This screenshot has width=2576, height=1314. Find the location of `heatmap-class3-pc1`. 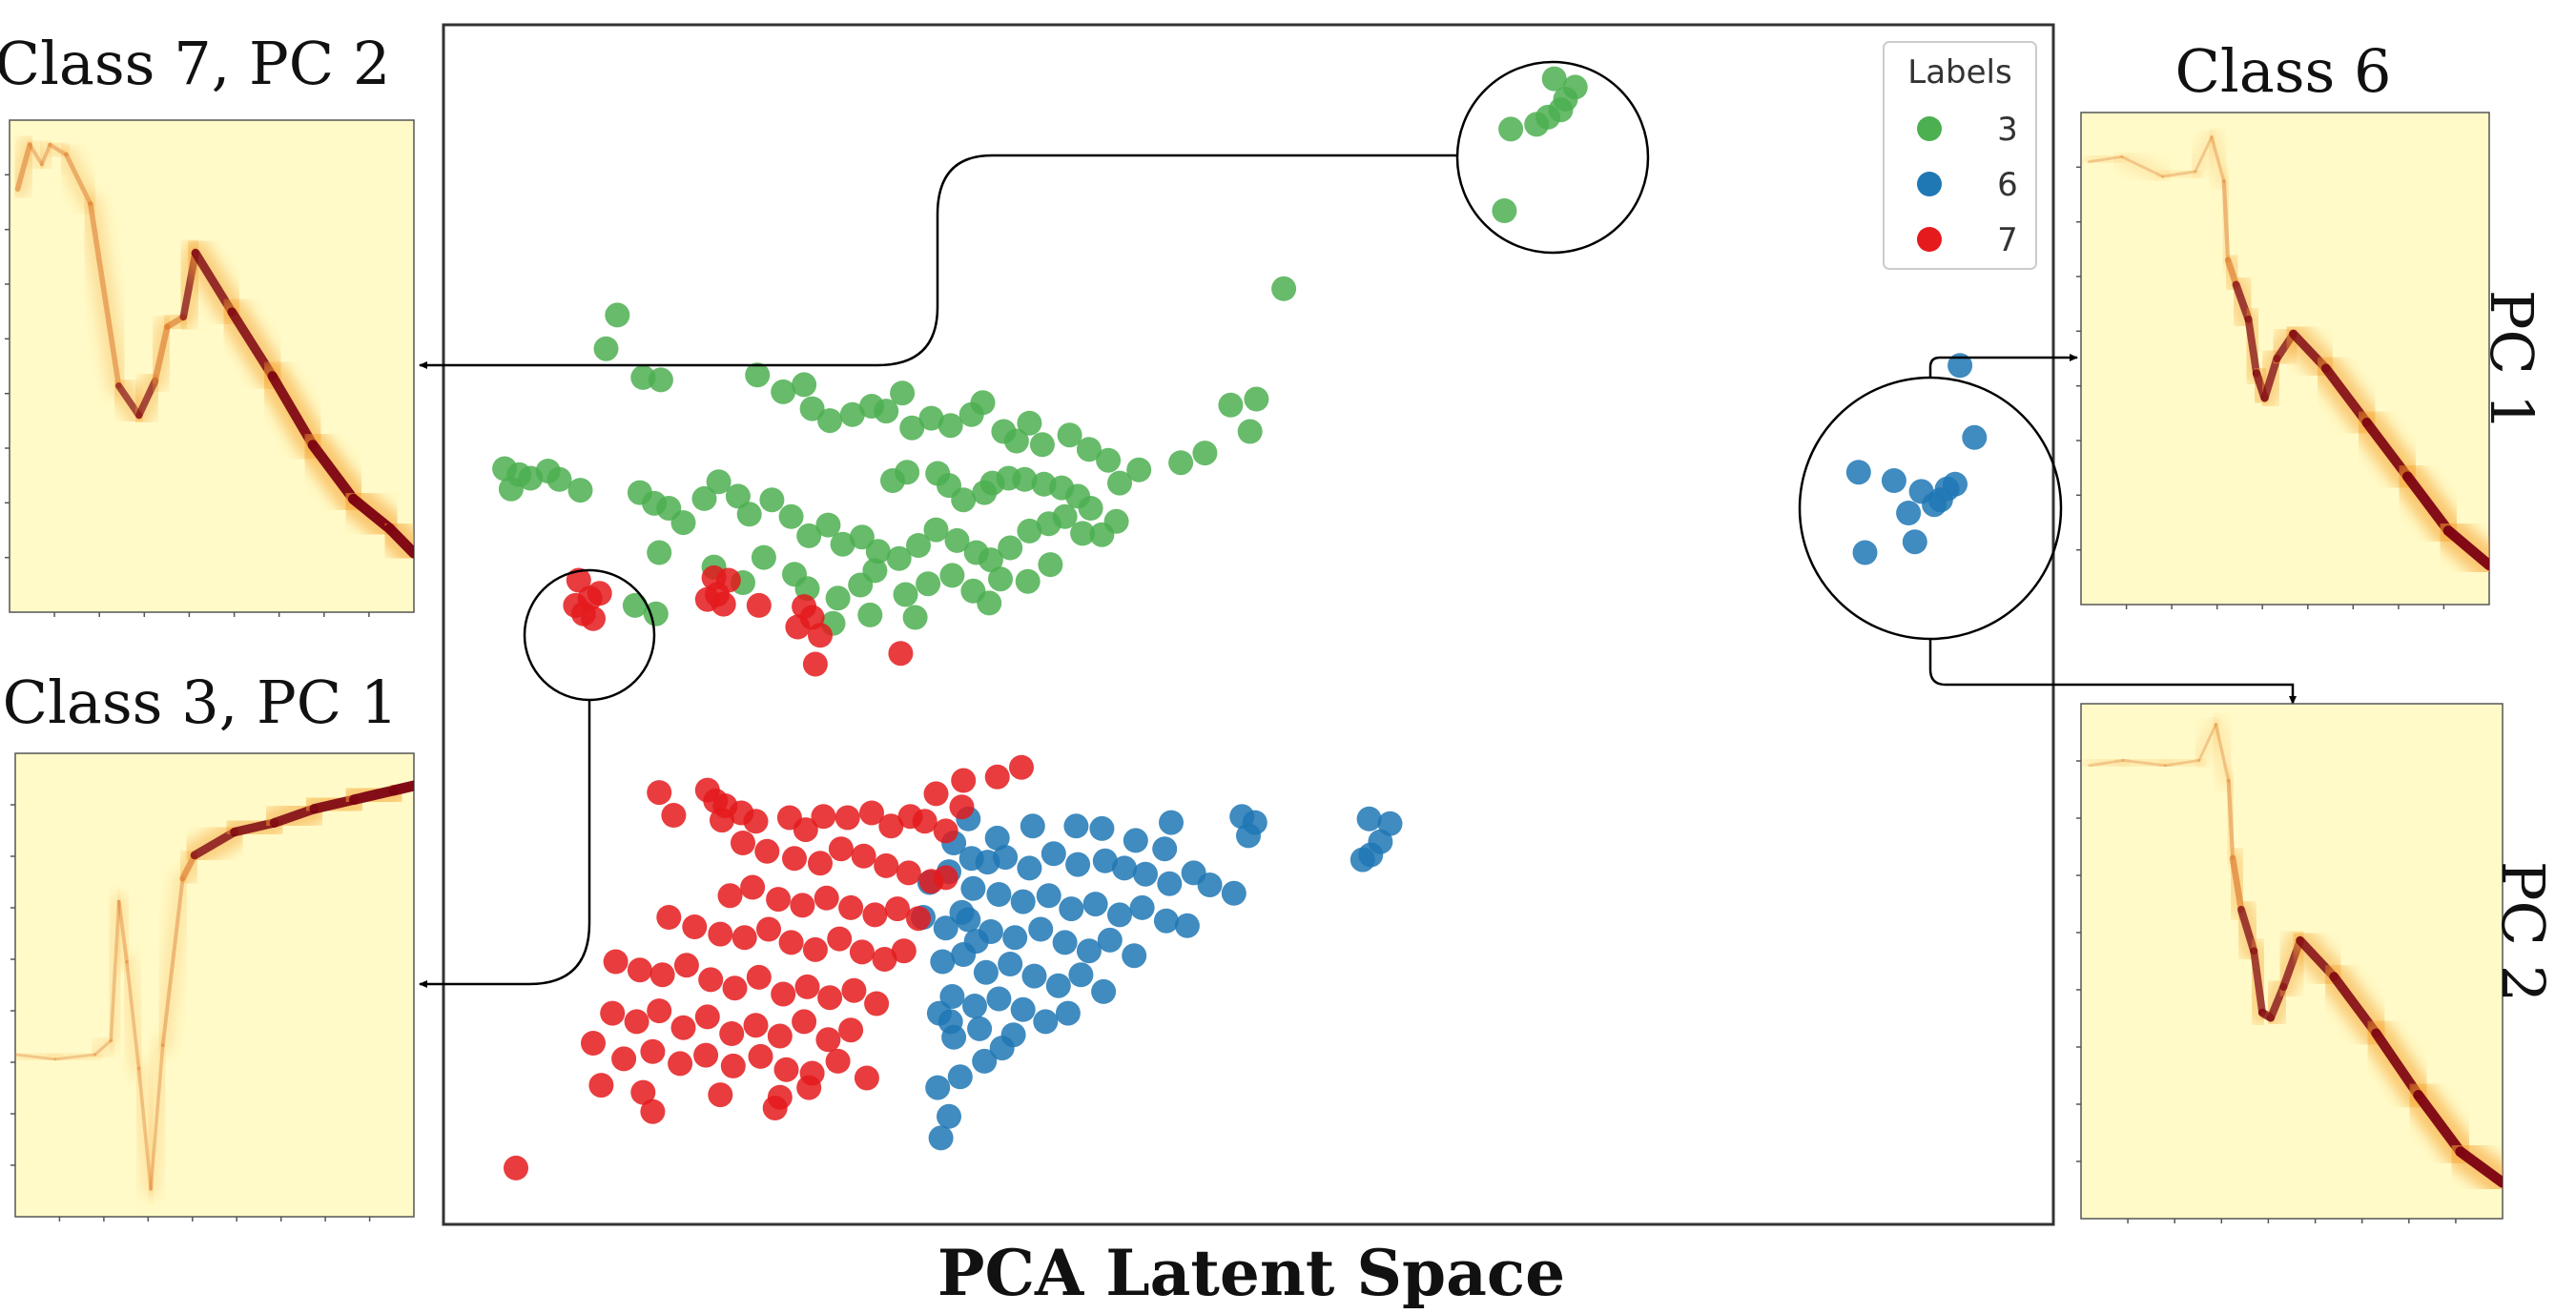

heatmap-class3-pc1 is located at coordinates (212, 987).